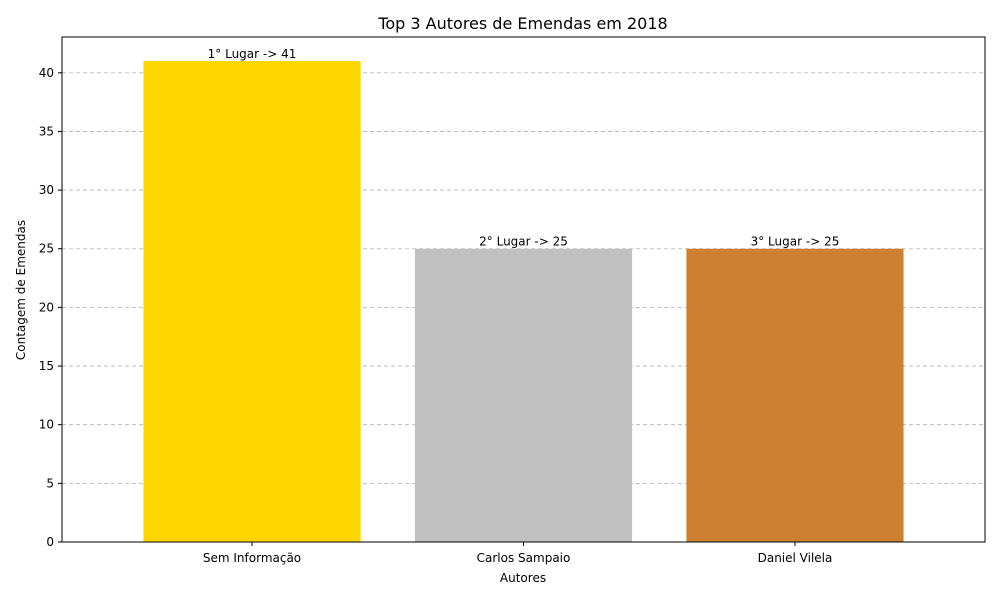  I want to click on chart-title: Top 3 Autores de Emendas em 2018, so click(522, 23).